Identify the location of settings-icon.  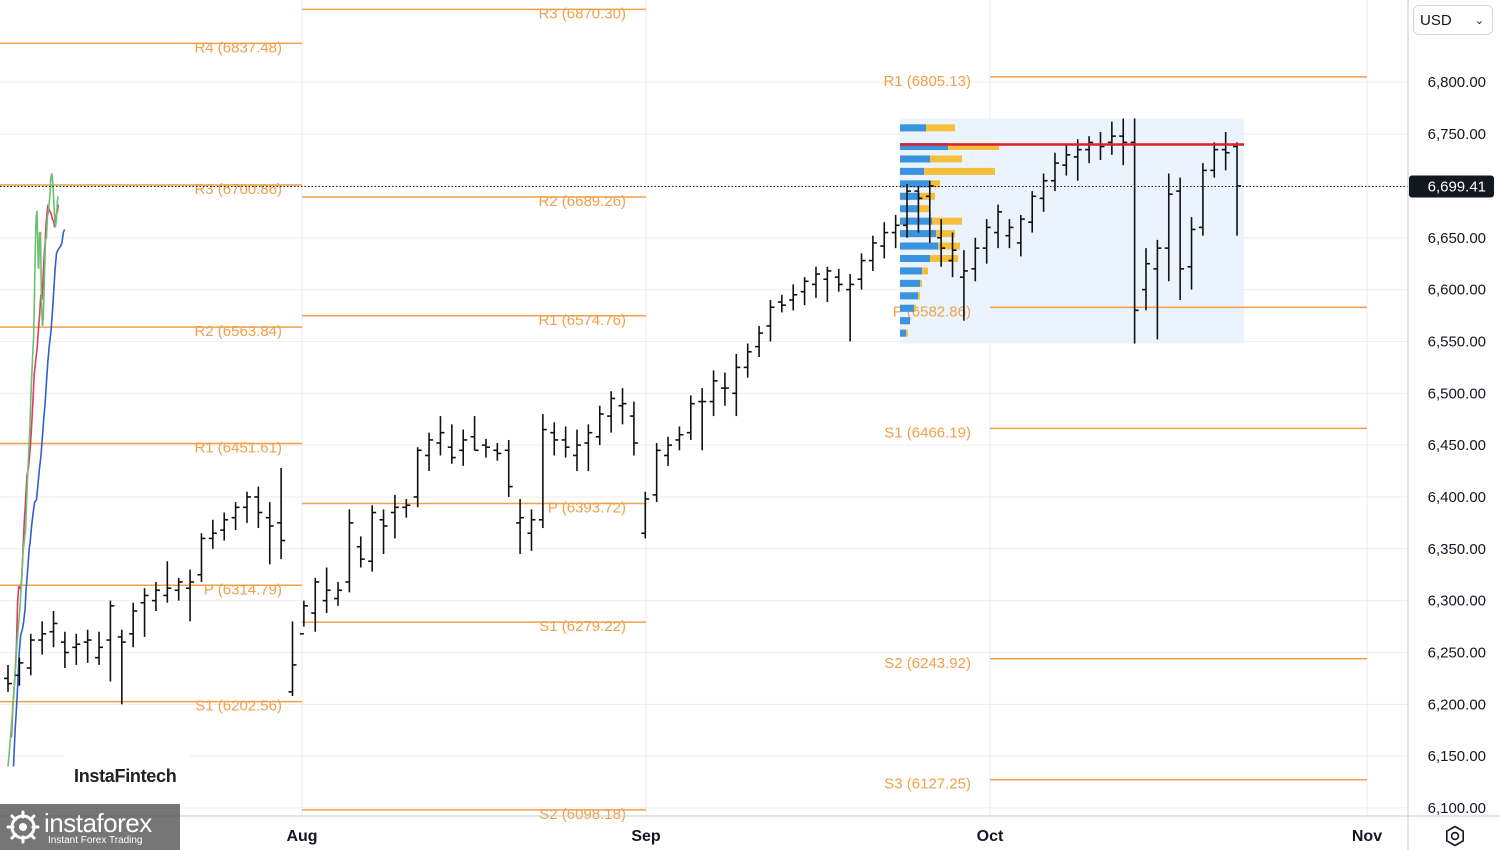
(1455, 836).